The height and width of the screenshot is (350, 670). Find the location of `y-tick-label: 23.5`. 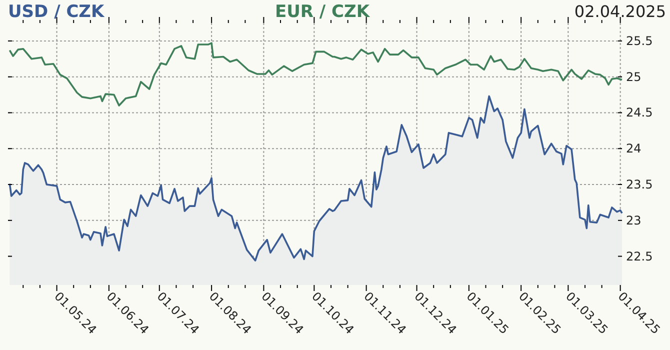

y-tick-label: 23.5 is located at coordinates (639, 185).